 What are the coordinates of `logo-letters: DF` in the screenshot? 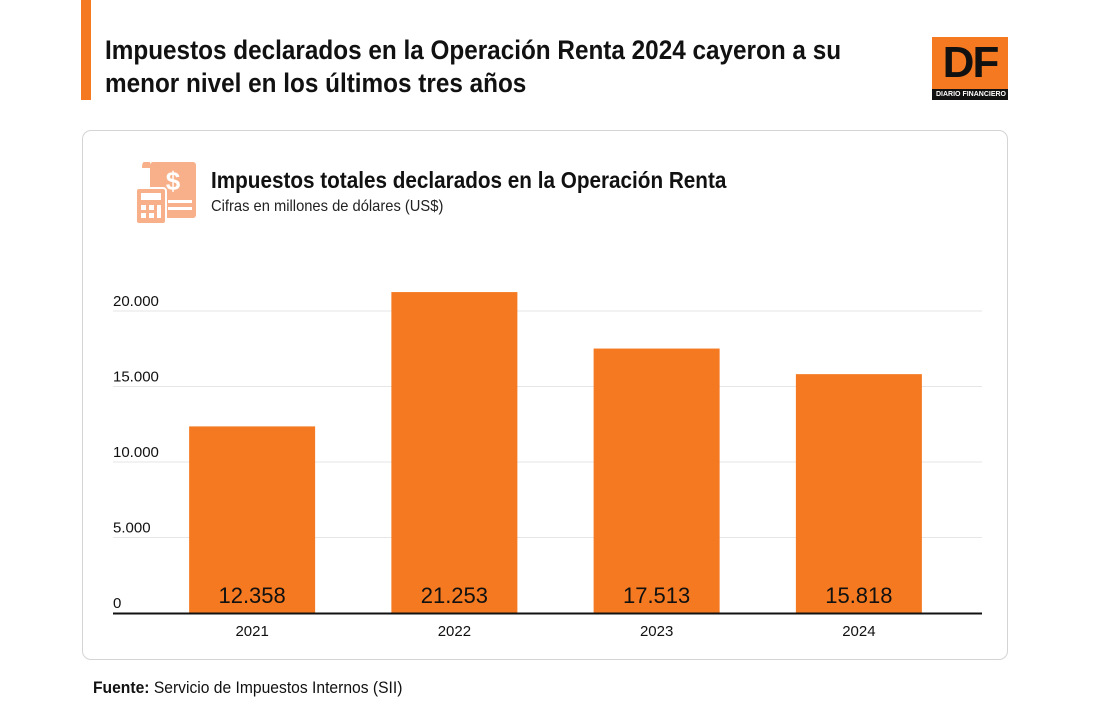 It's located at (971, 62).